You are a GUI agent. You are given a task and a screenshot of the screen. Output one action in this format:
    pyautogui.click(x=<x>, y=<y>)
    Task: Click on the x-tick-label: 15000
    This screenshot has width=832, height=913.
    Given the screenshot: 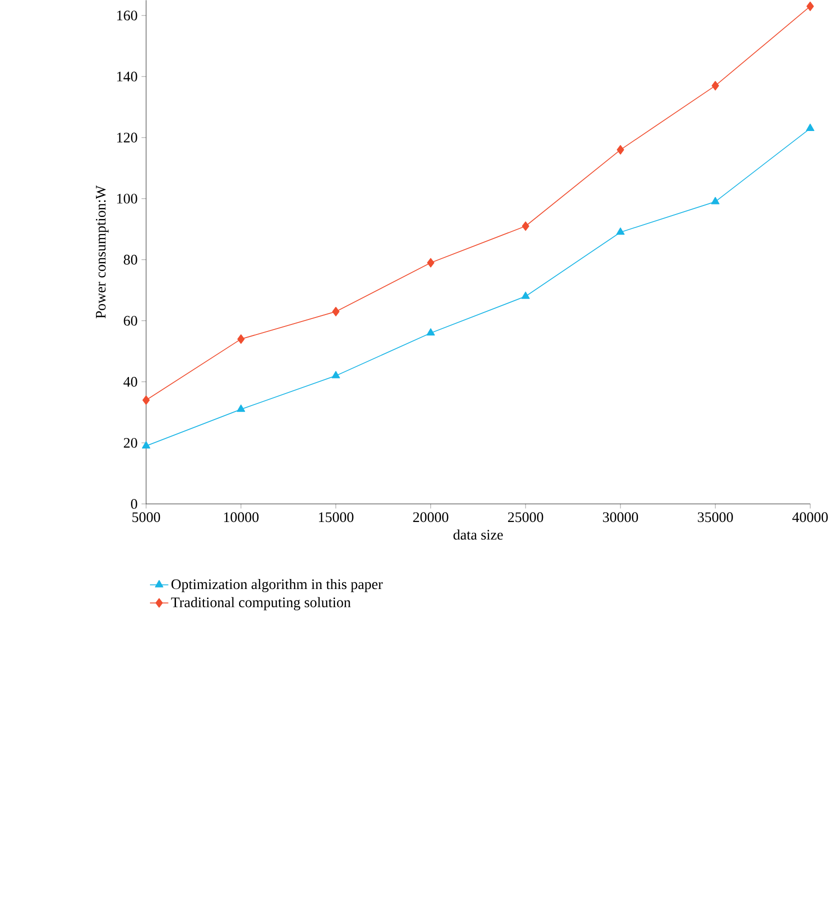 What is the action you would take?
    pyautogui.click(x=336, y=517)
    